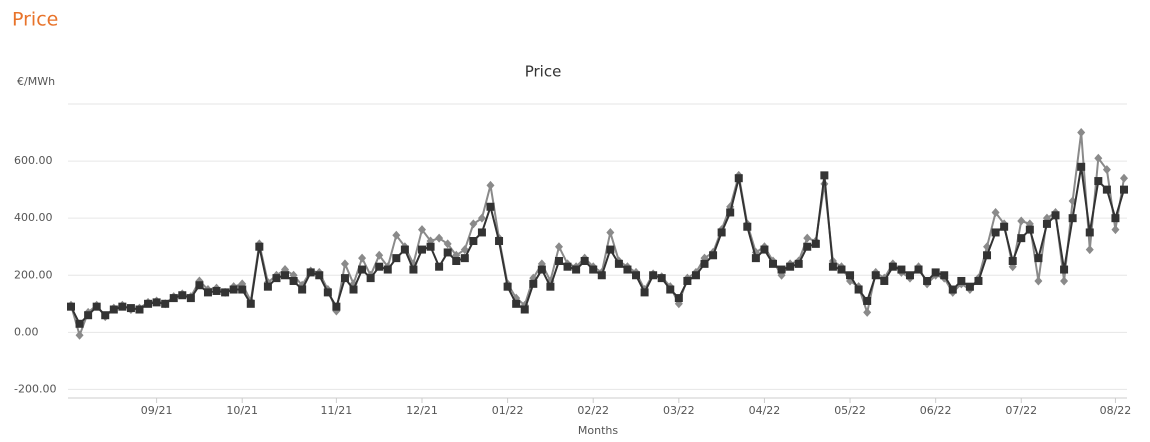 The height and width of the screenshot is (442, 1150). I want to click on y-tick-label: 0.00, so click(26, 331).